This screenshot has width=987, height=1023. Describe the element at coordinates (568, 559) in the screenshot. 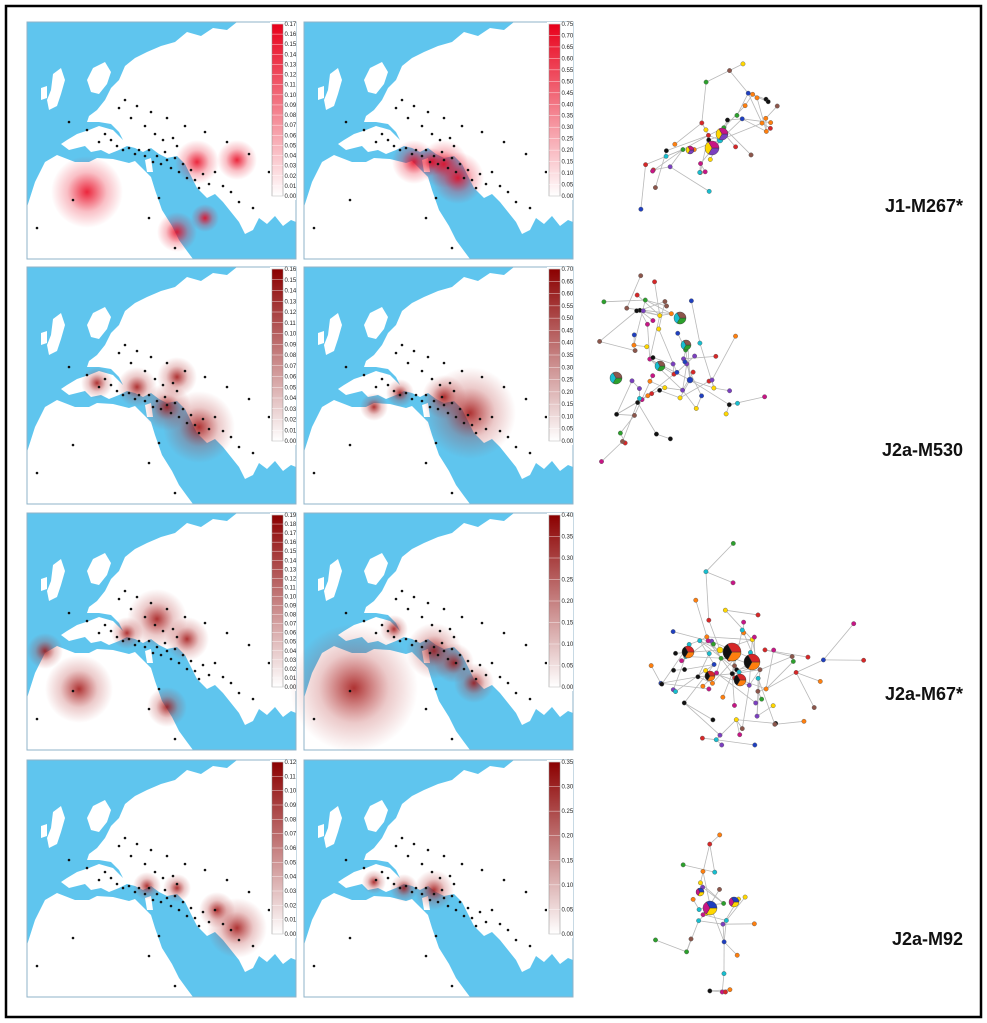

I see `scale-tick-label: 0.30` at that location.